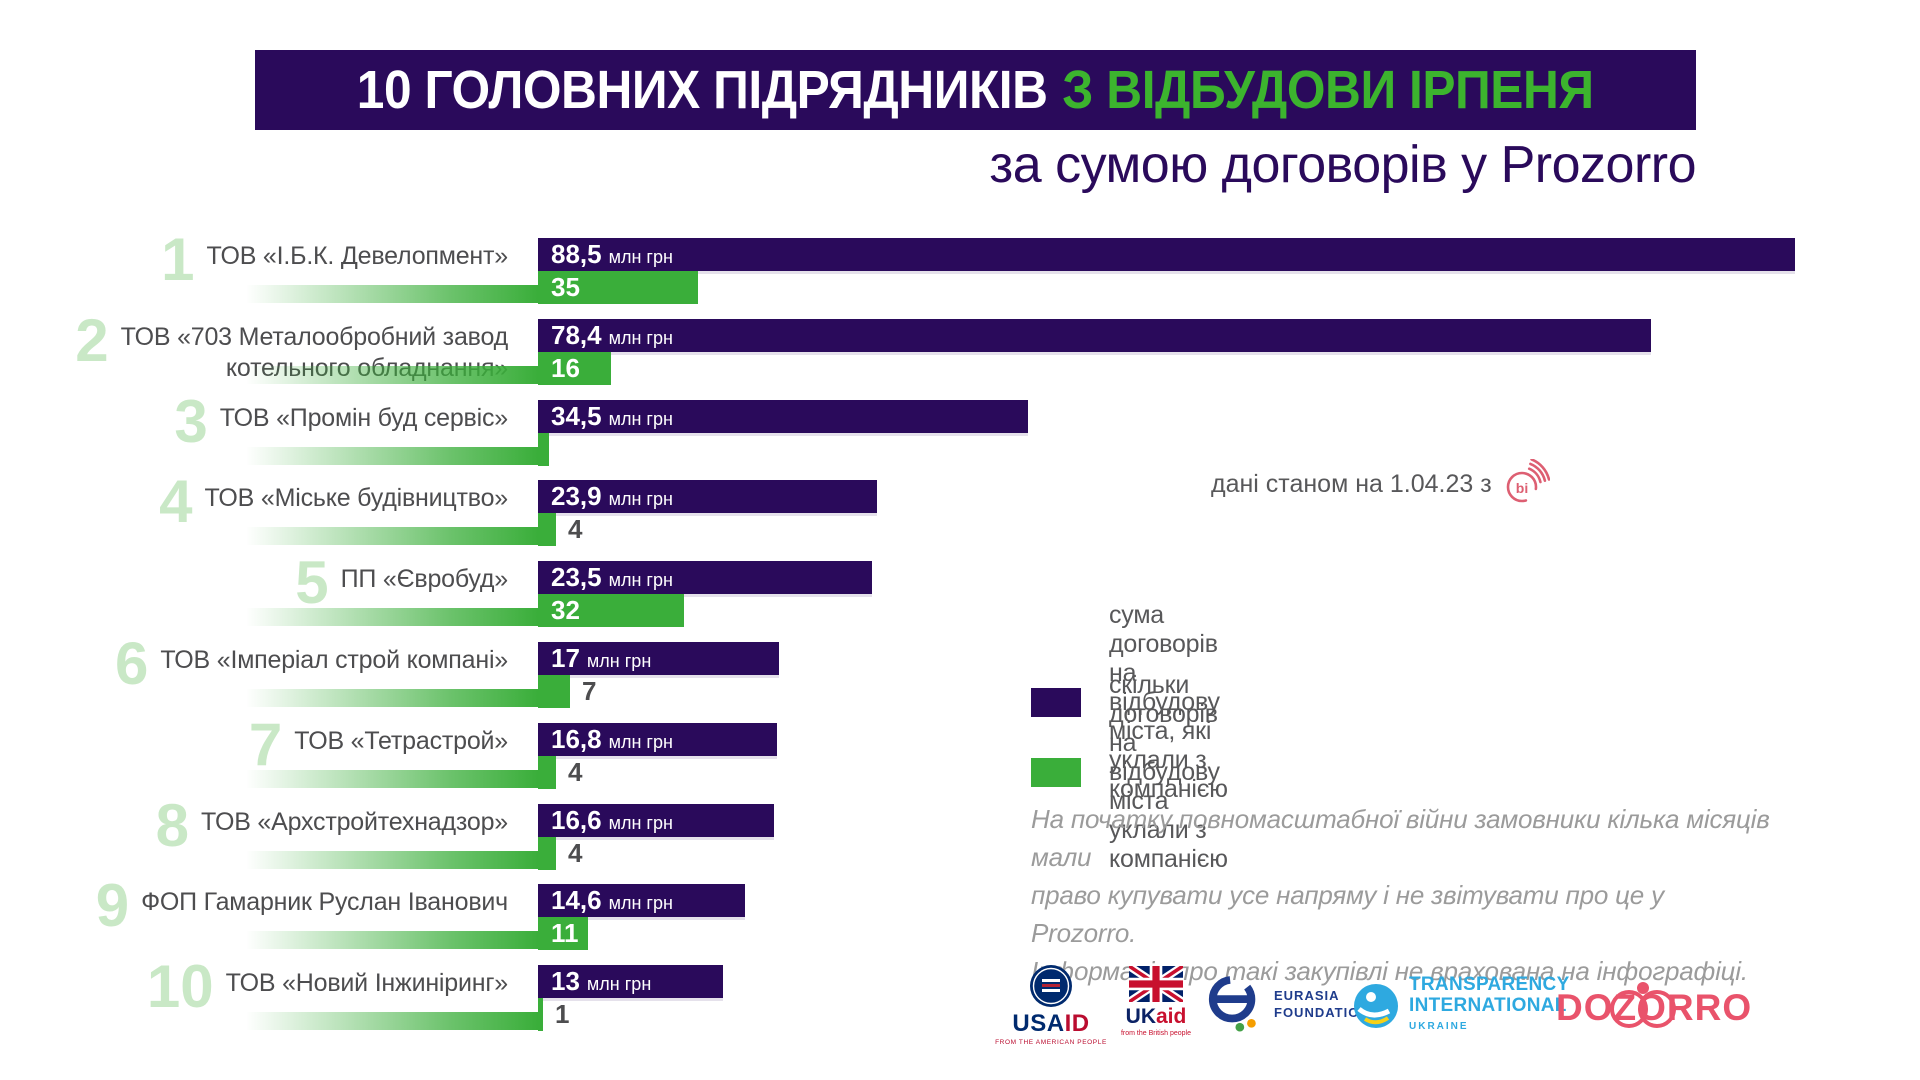  What do you see at coordinates (1342, 165) in the screenshot?
I see `page-subtitle: за сумою договорів у Prozorro` at bounding box center [1342, 165].